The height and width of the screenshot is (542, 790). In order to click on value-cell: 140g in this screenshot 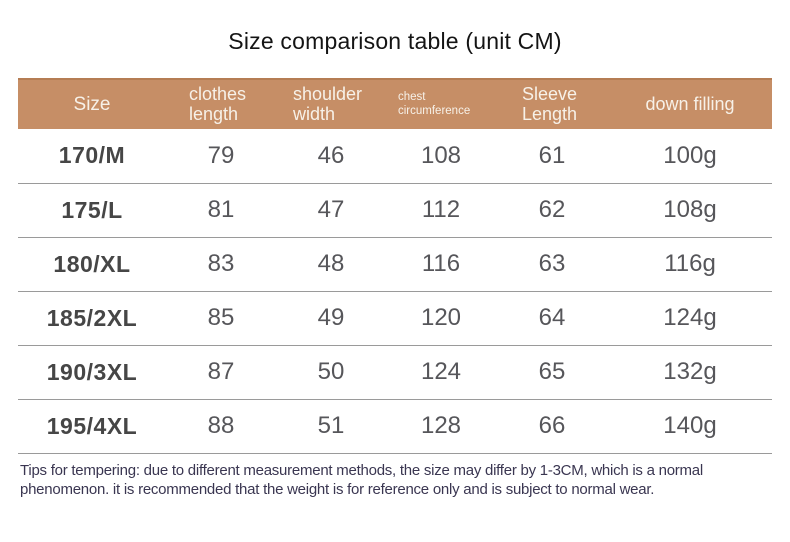, I will do `click(690, 426)`.